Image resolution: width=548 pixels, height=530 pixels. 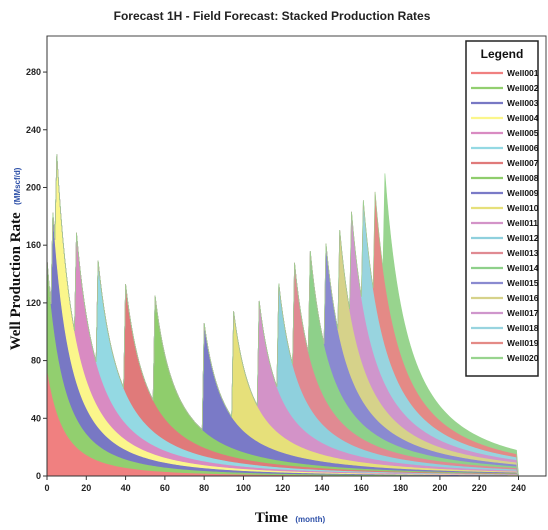 What do you see at coordinates (523, 193) in the screenshot?
I see `legend-label: Well009` at bounding box center [523, 193].